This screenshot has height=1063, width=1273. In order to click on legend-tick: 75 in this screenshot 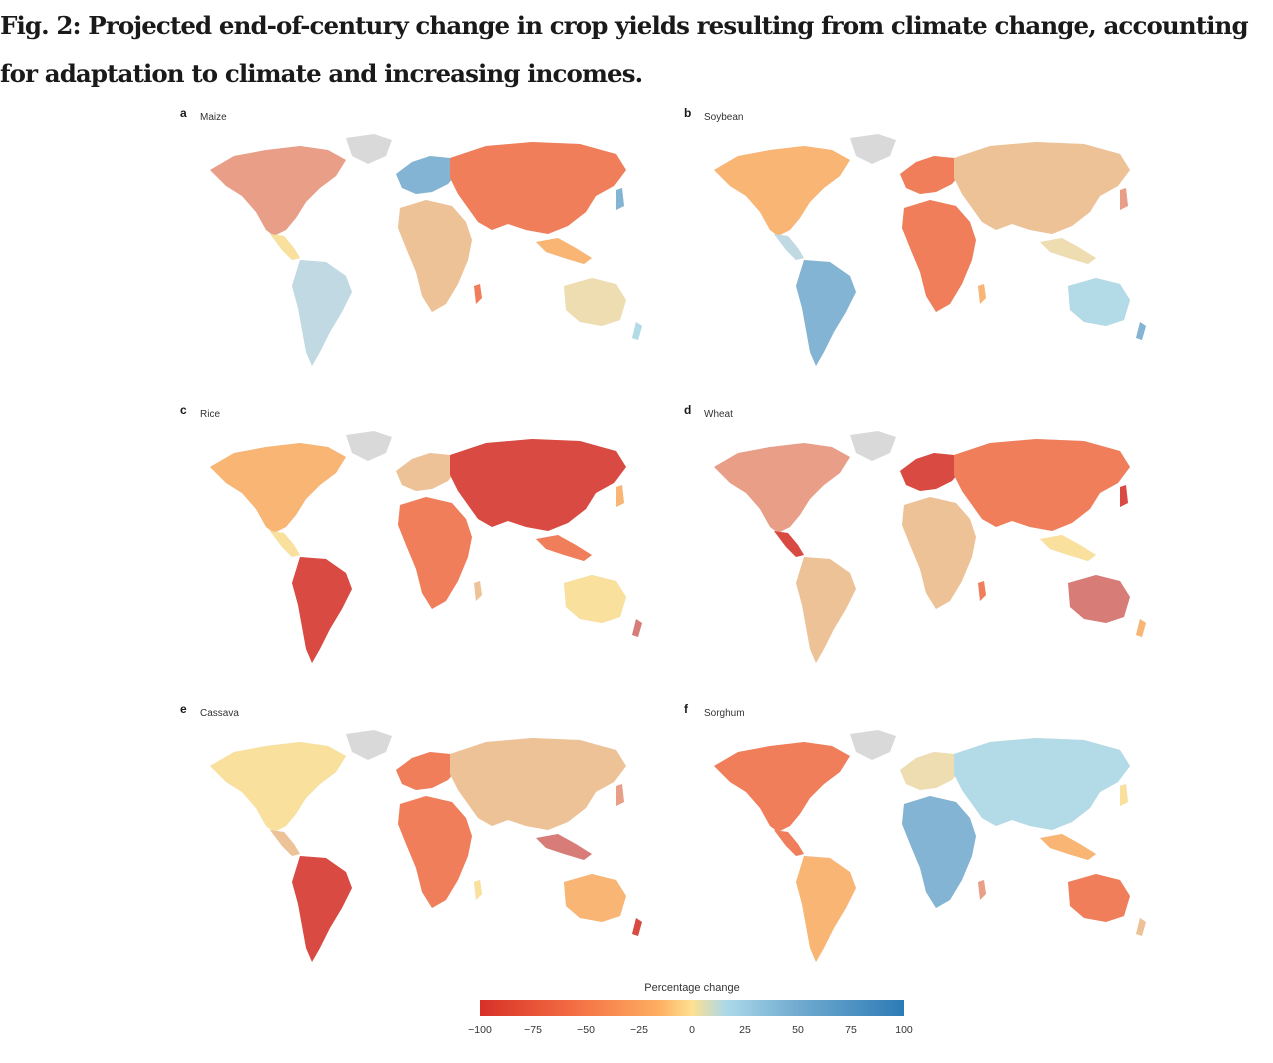, I will do `click(851, 1030)`.